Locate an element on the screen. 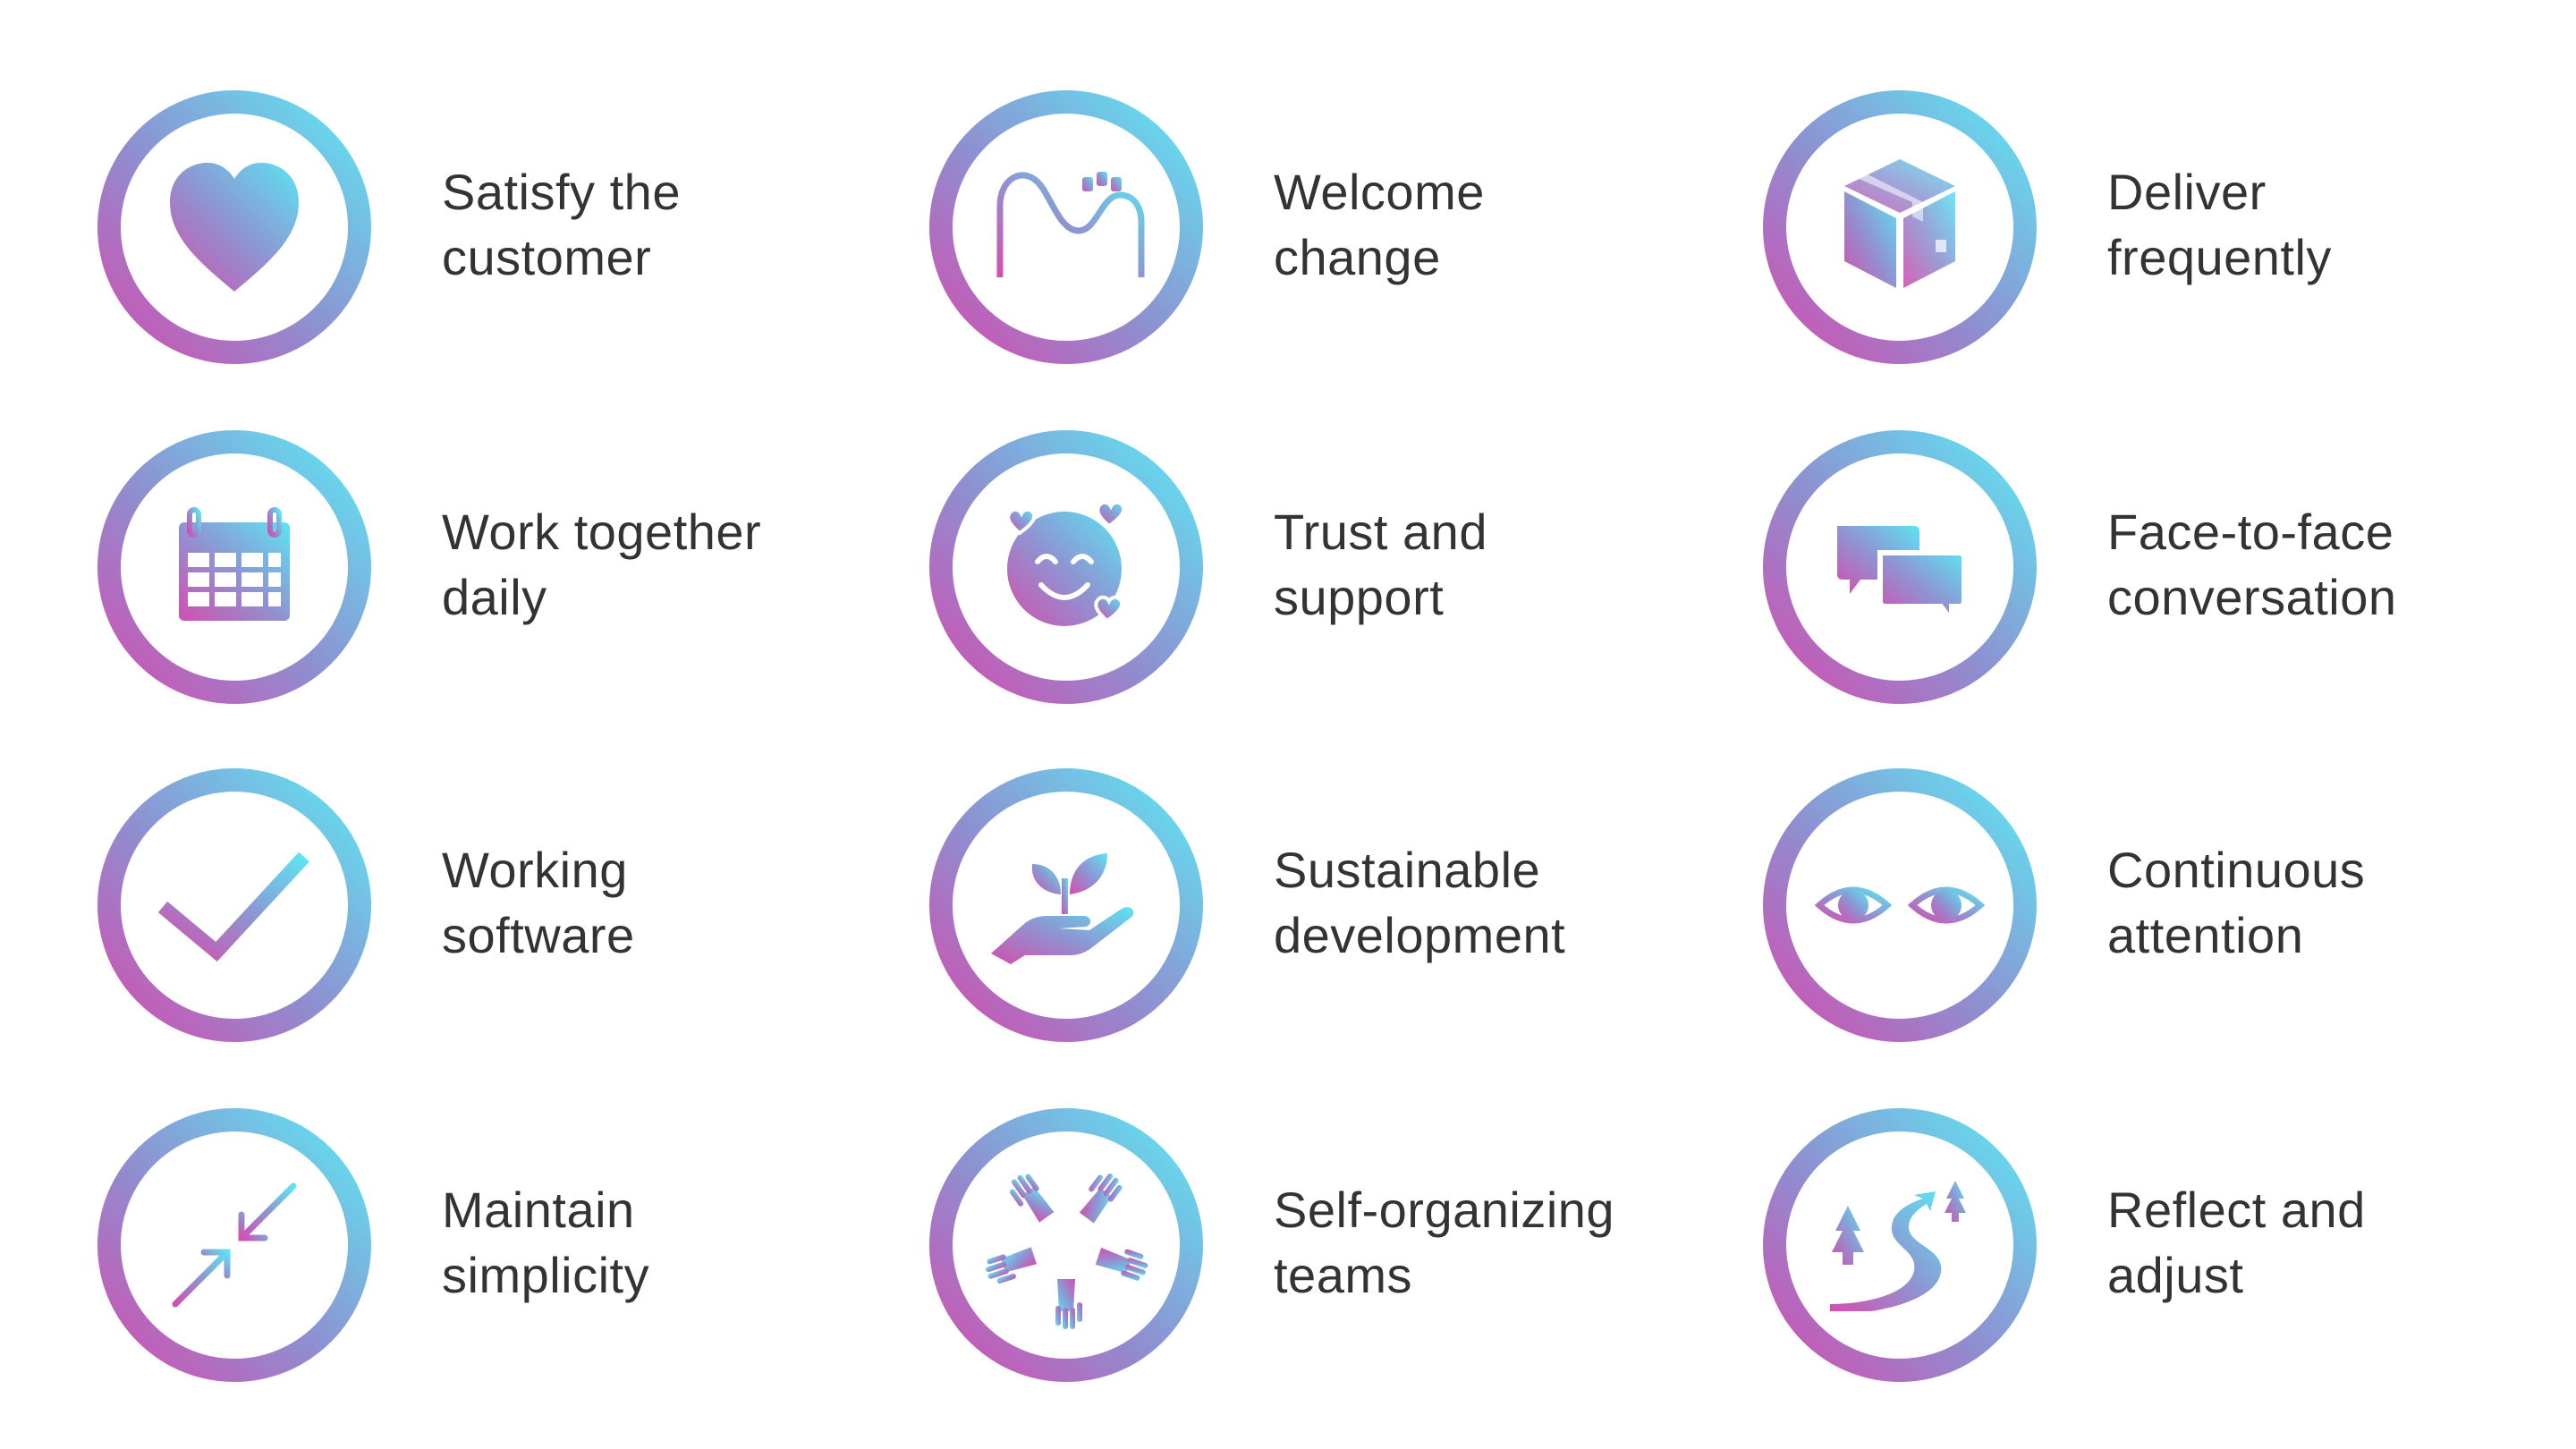 This screenshot has height=1449, width=2576. principle-continuous-attention: Continuous attention is located at coordinates (2162, 909).